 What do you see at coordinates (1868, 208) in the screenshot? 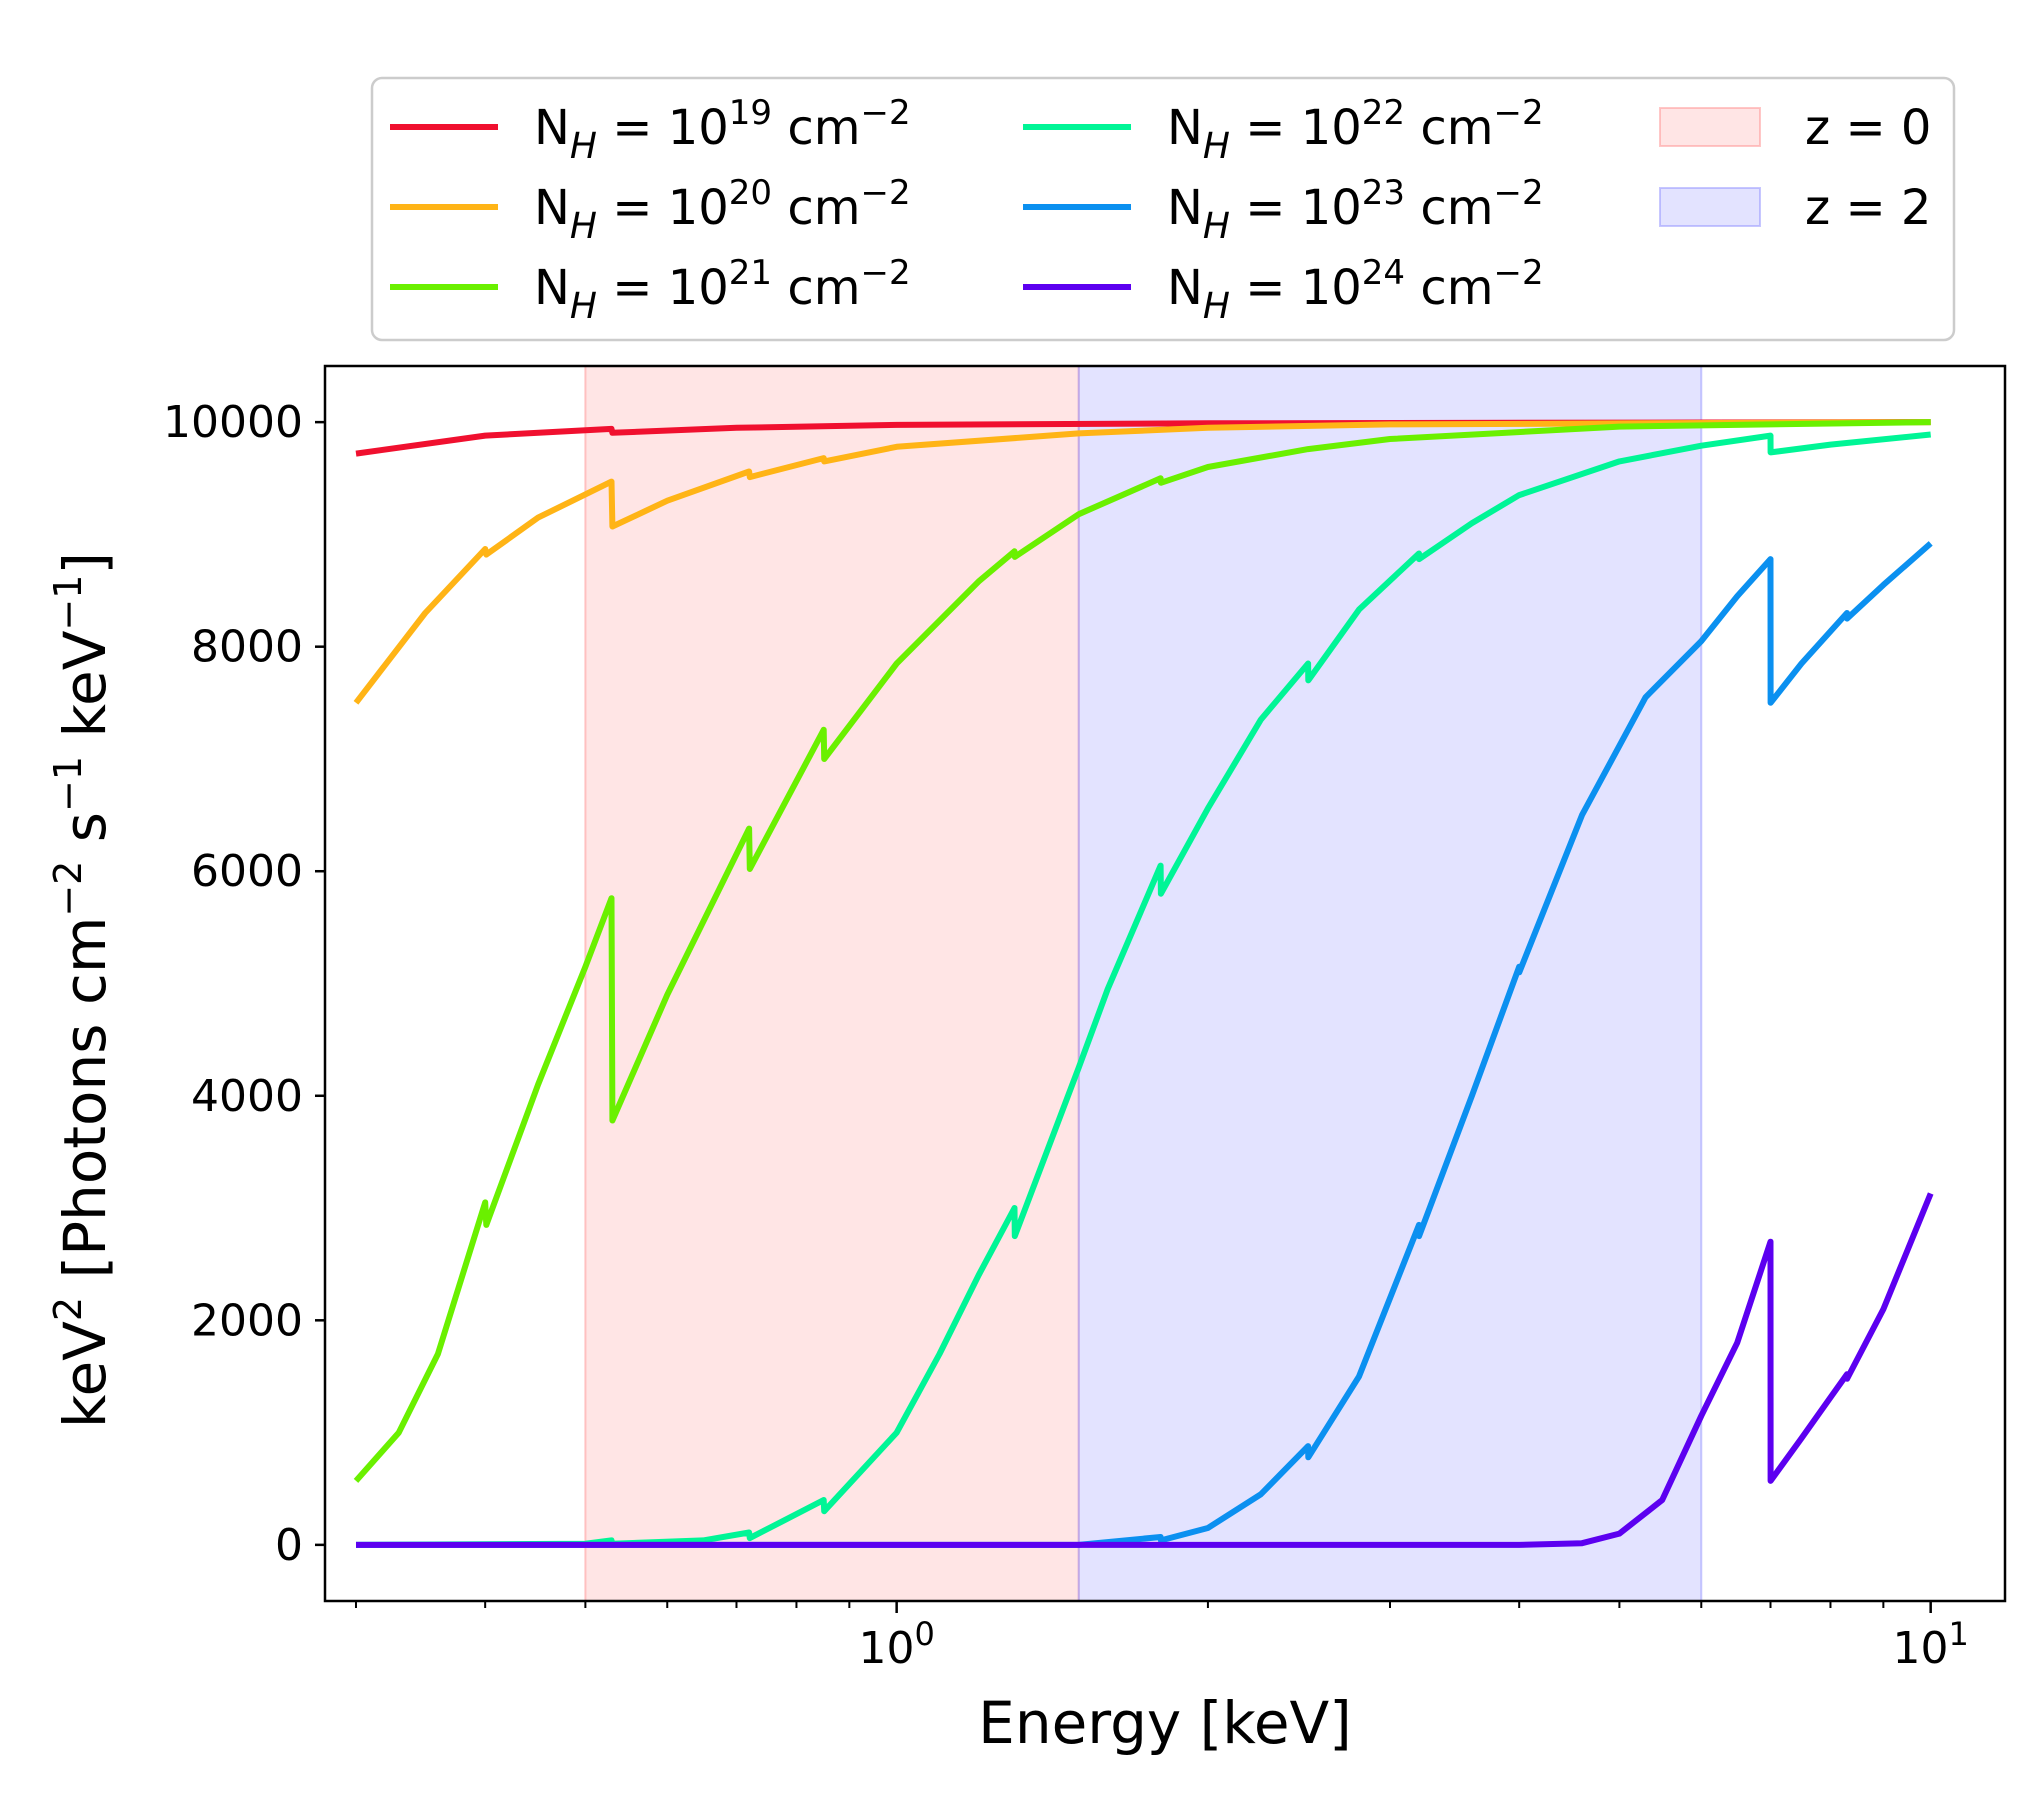
I see `legend-span-label: z = 2` at bounding box center [1868, 208].